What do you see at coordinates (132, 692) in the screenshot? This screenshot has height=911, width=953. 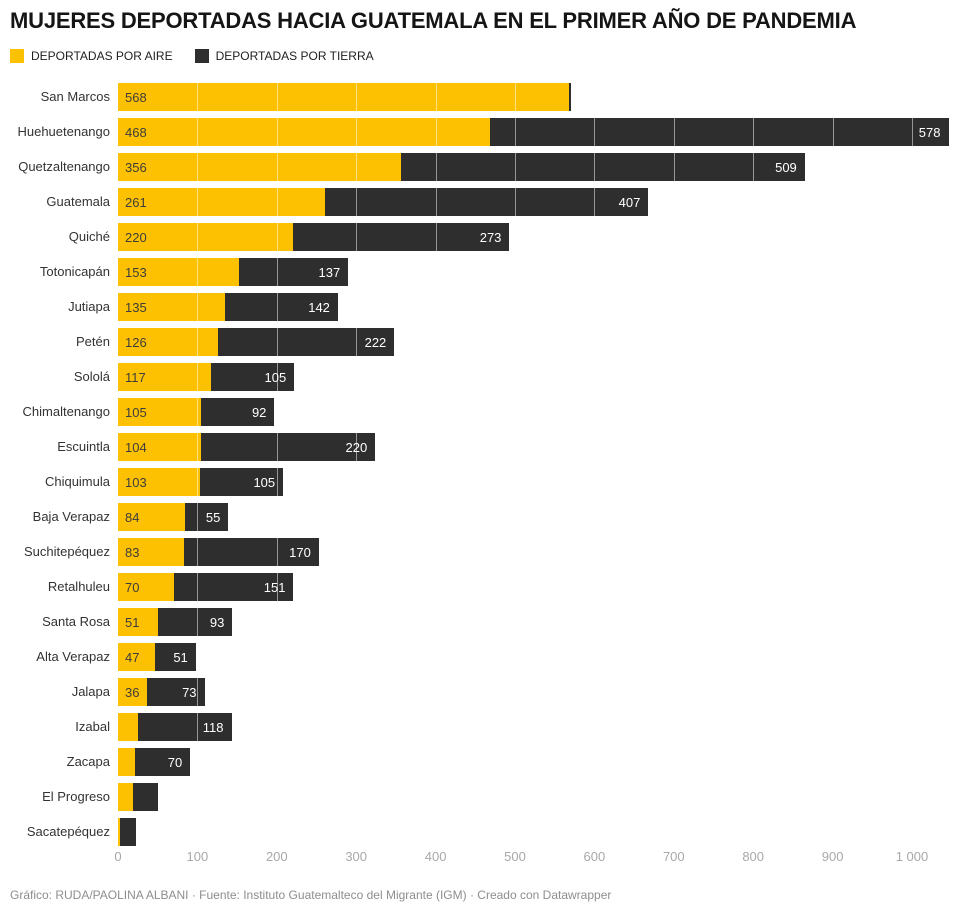 I see `bar-segment-aire: 36` at bounding box center [132, 692].